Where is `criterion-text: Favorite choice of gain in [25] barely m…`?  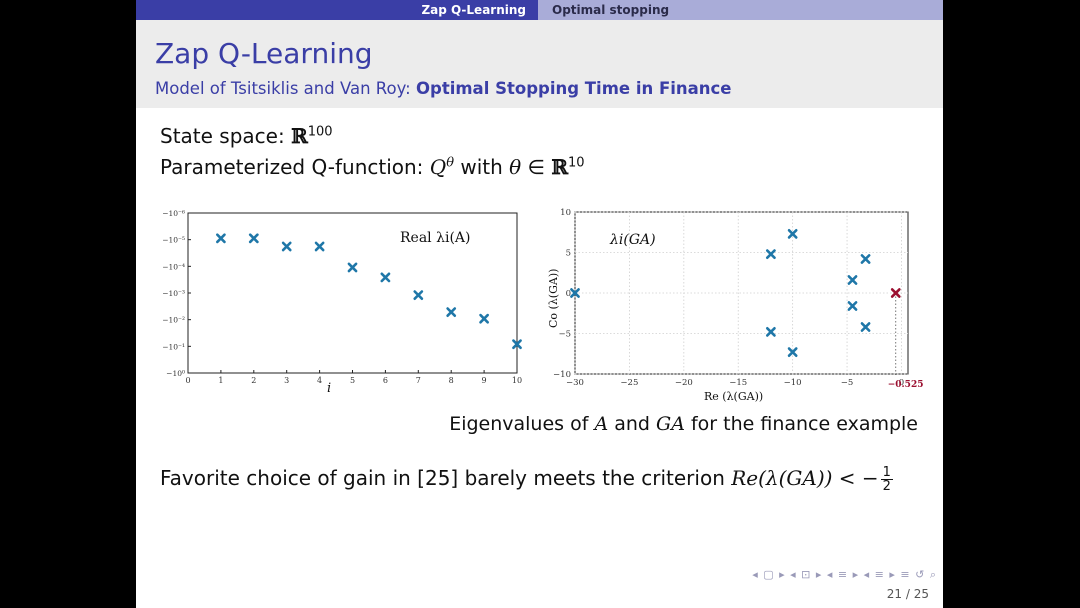 criterion-text: Favorite choice of gain in [25] barely m… is located at coordinates (446, 478).